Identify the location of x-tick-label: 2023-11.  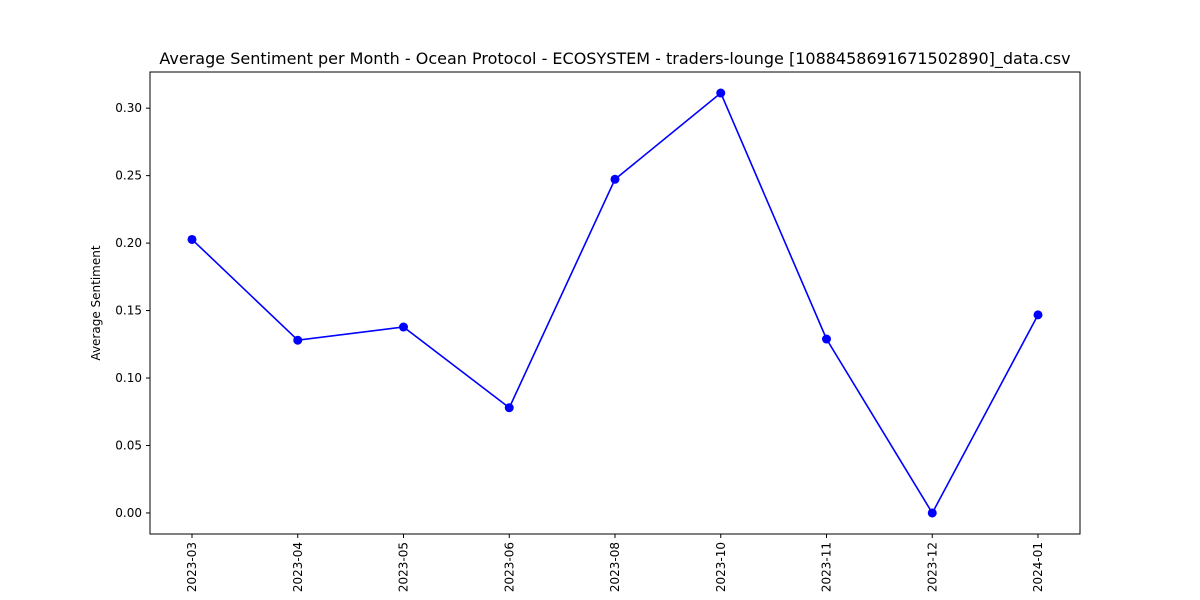
(827, 567).